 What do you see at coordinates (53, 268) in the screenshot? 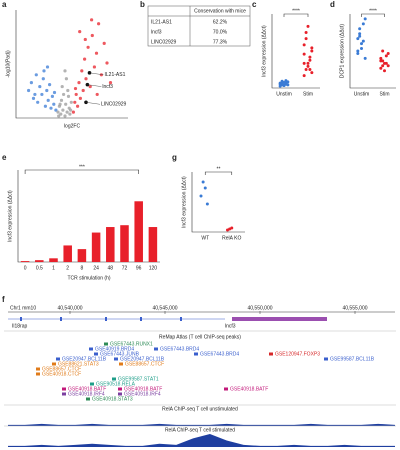
I see `x-tick-label: 1` at bounding box center [53, 268].